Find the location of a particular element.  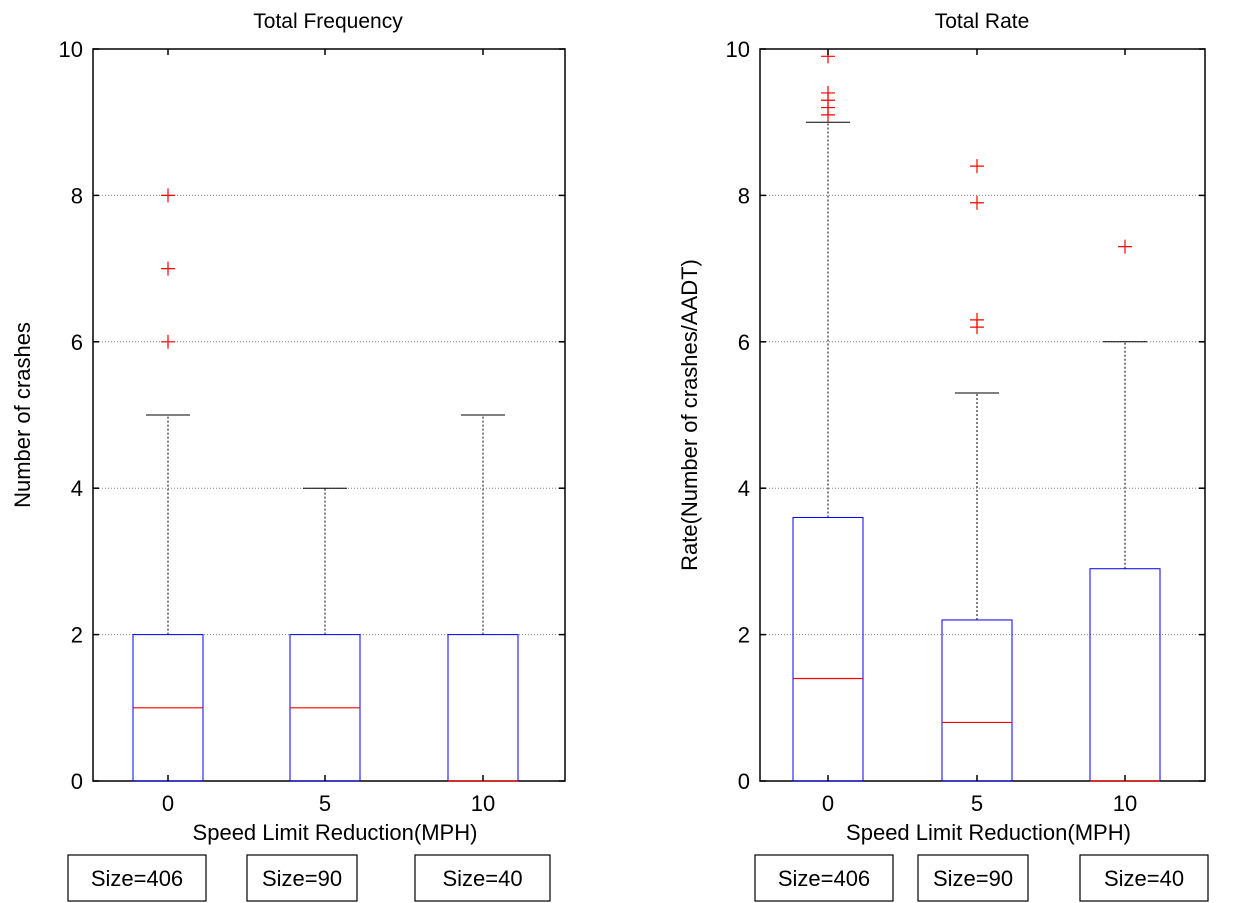

y-axis-label: Number of crashes is located at coordinates (22, 415).